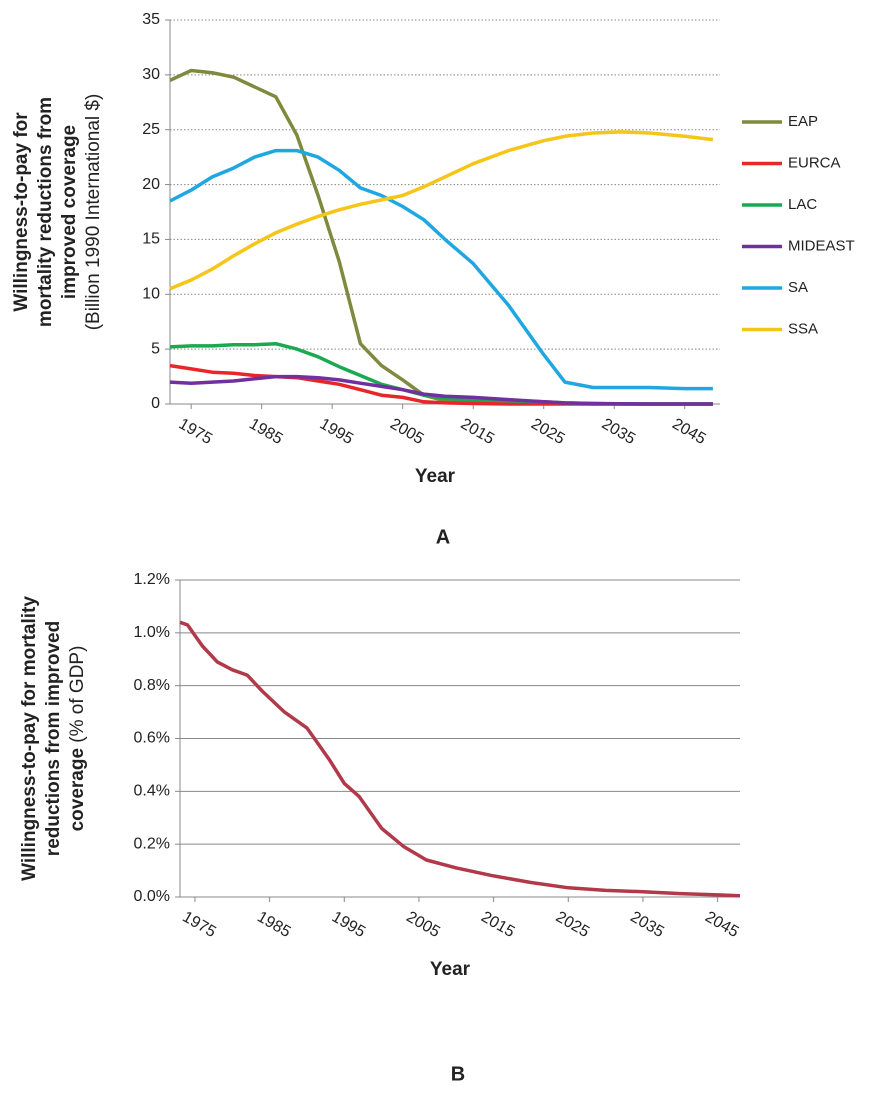 This screenshot has width=876, height=1094. Describe the element at coordinates (814, 162) in the screenshot. I see `legend-label: EURCA` at that location.